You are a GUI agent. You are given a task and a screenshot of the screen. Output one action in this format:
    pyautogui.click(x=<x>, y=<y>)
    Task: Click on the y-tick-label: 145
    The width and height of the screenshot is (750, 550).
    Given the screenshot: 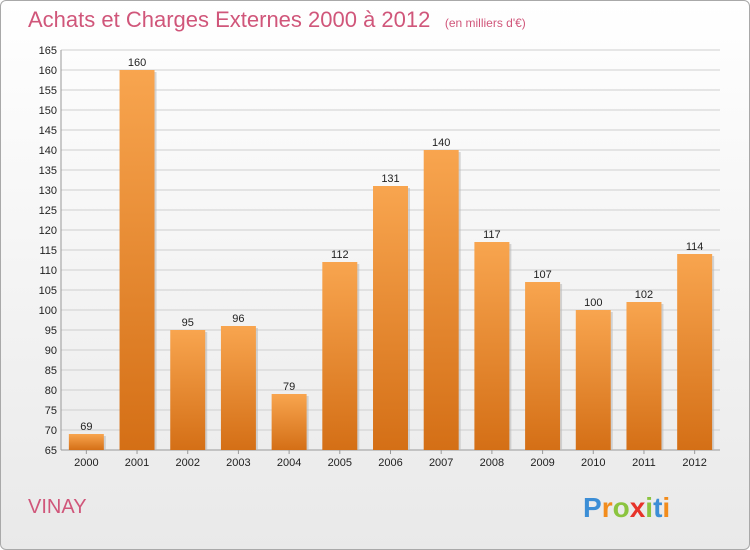 What is the action you would take?
    pyautogui.click(x=48, y=131)
    